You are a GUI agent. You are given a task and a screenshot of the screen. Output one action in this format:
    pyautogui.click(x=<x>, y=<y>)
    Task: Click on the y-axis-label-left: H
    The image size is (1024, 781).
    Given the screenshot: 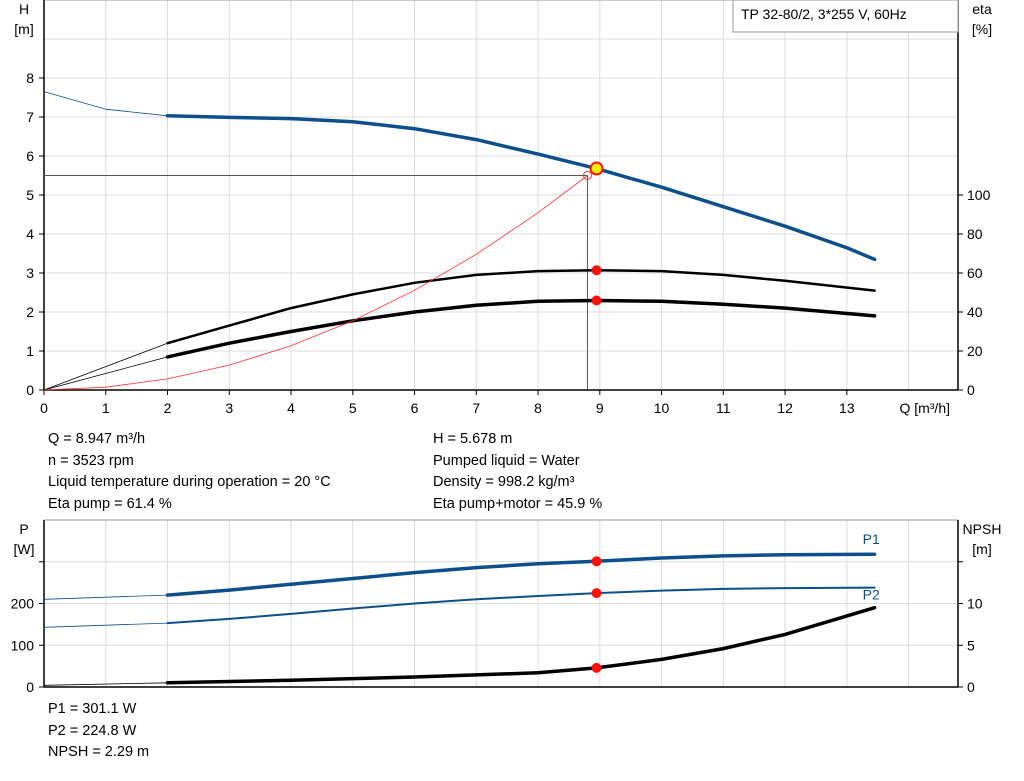 What is the action you would take?
    pyautogui.click(x=24, y=9)
    